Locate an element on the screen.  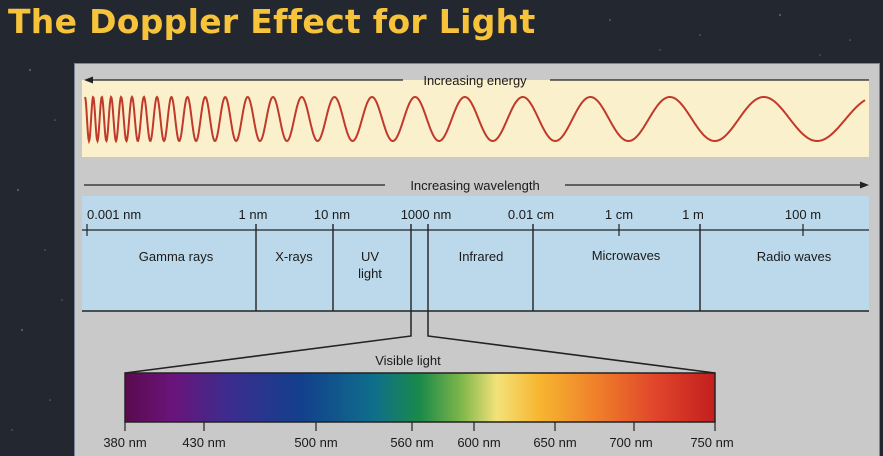
band-infrared: Infrared is located at coordinates (481, 256).